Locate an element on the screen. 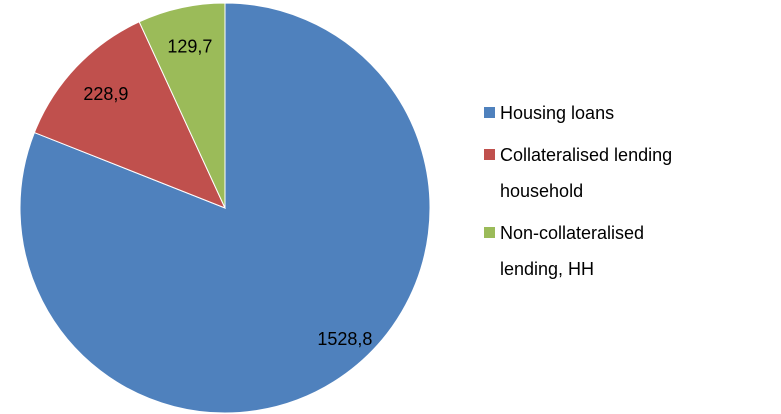 This screenshot has width=781, height=414. legend-item: Non-collateralised lending, HH is located at coordinates (594, 251).